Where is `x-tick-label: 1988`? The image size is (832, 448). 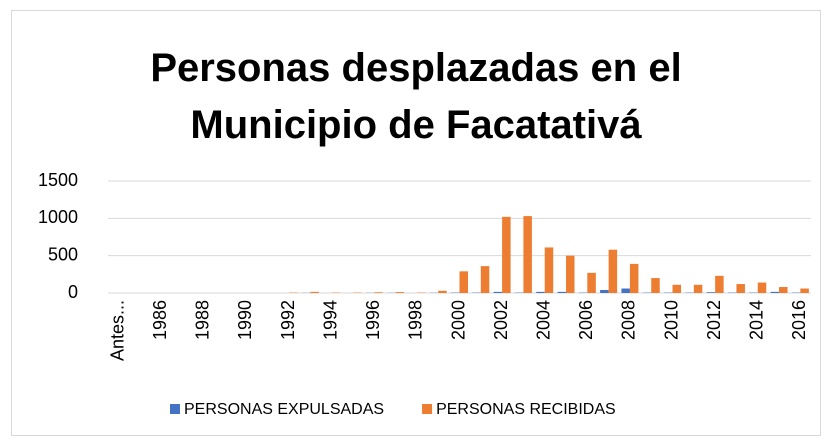
x-tick-label: 1988 is located at coordinates (203, 320).